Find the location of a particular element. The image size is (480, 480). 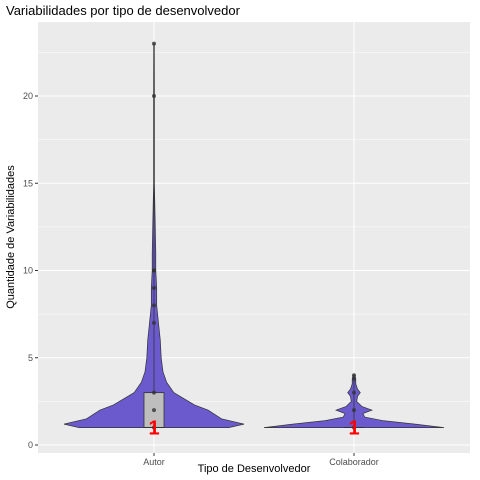

median-label-colaborador: 1 is located at coordinates (353, 429).